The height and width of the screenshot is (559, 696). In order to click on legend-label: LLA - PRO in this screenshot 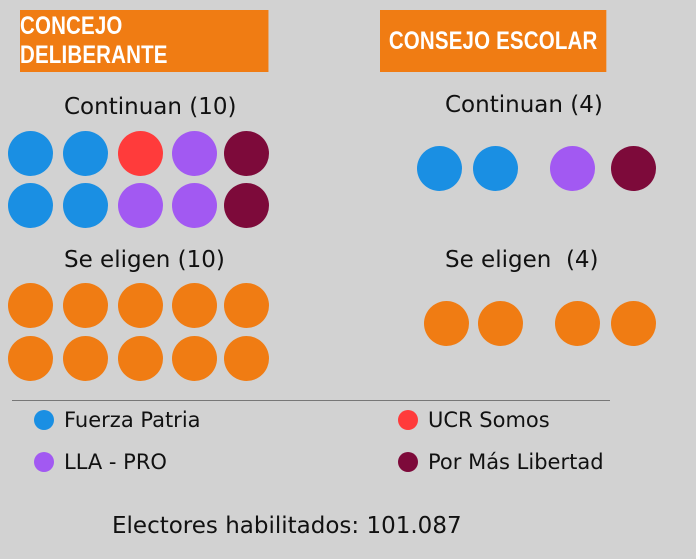, I will do `click(115, 462)`.